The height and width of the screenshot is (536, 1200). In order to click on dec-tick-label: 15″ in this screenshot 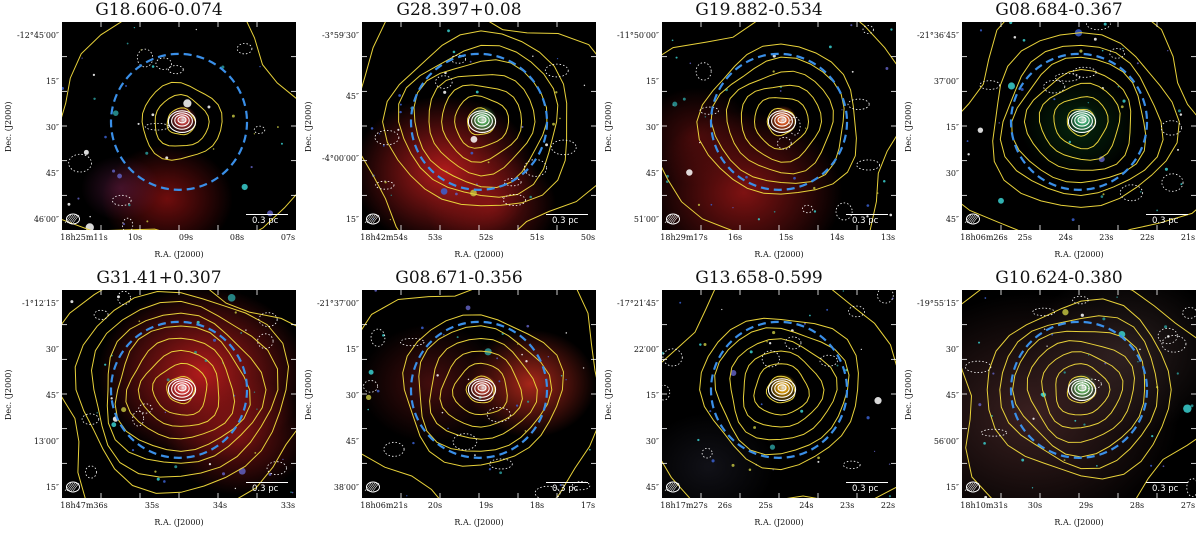, I will do `click(652, 81)`.